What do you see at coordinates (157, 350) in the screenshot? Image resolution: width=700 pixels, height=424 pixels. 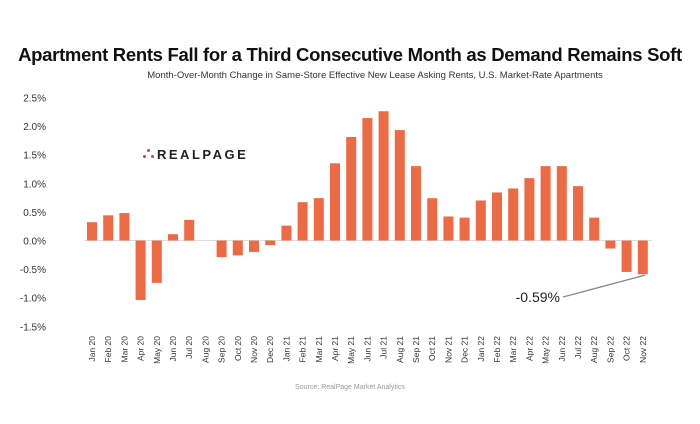 I see `x-tick-label: May 20` at bounding box center [157, 350].